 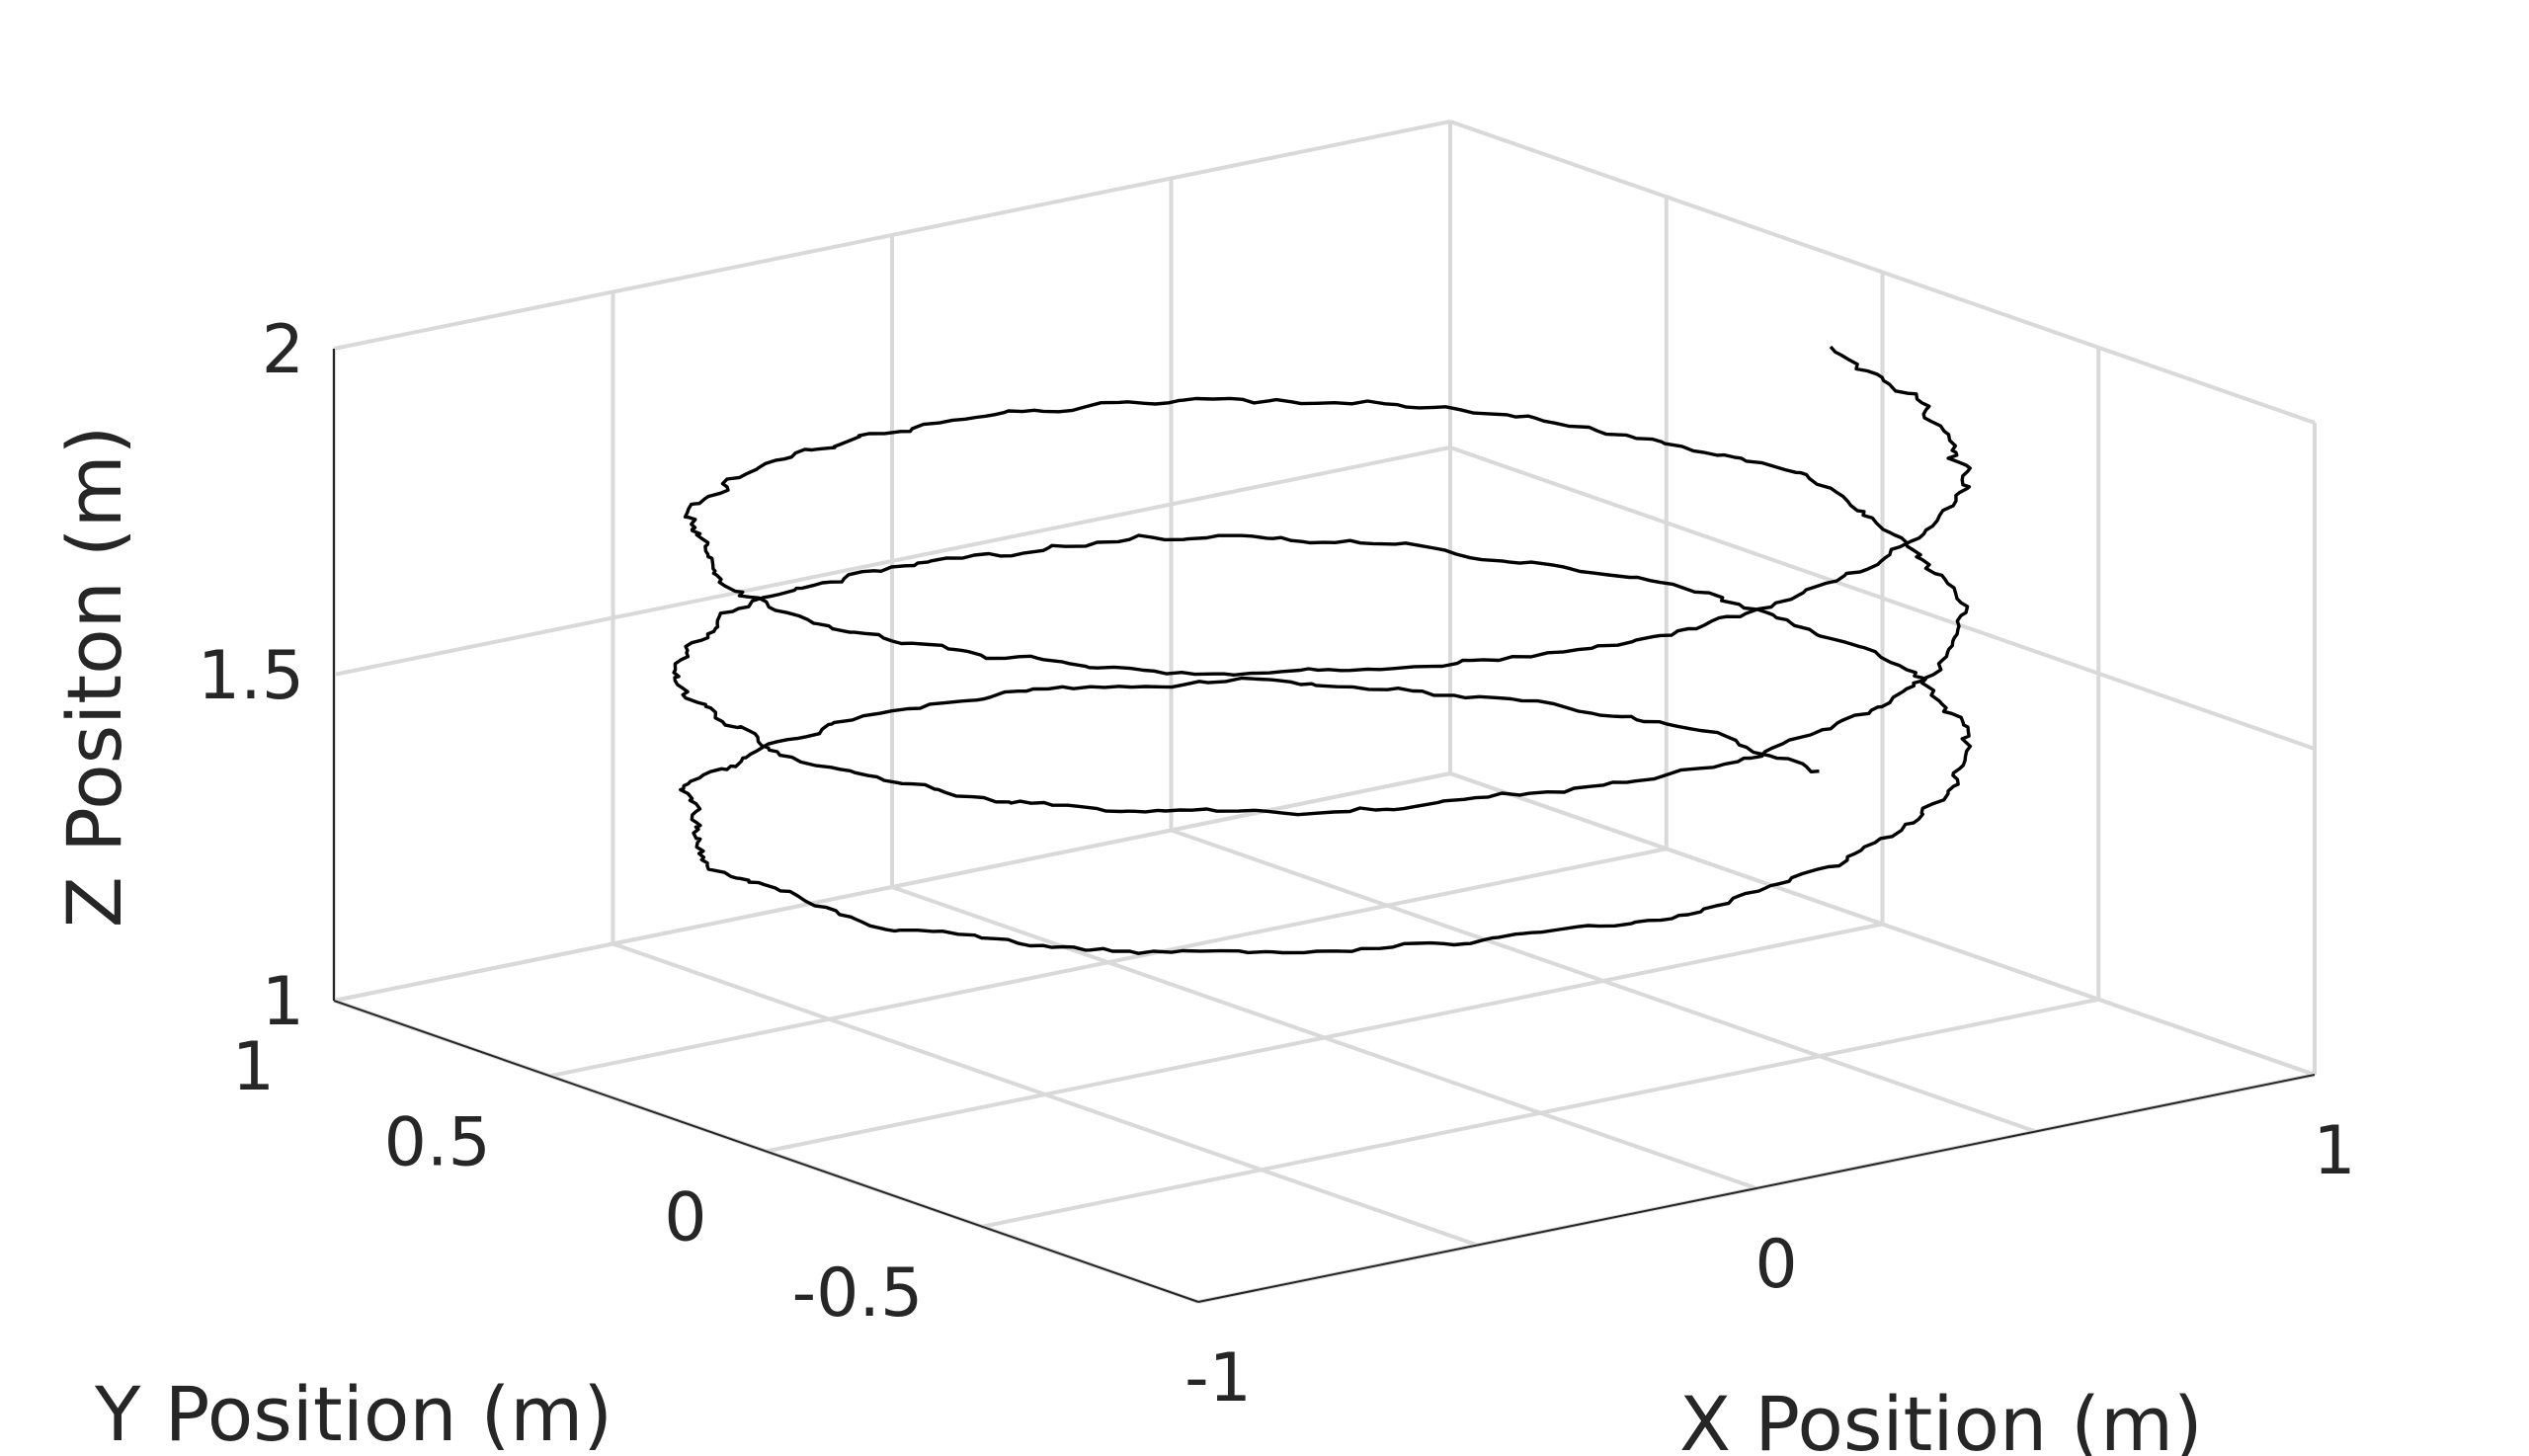 I want to click on x-tick-label: -1, so click(x=1218, y=1378).